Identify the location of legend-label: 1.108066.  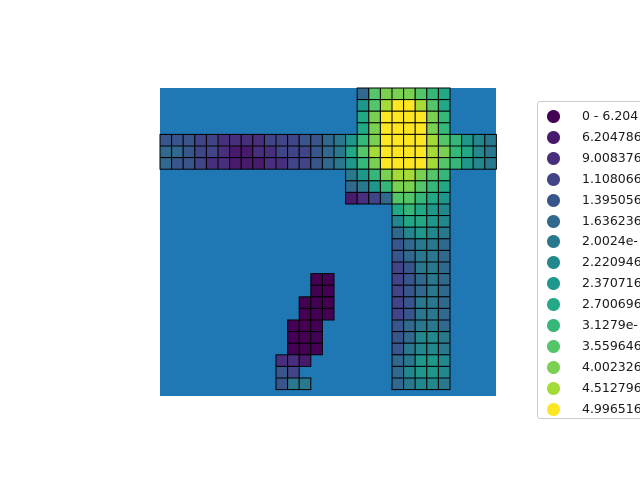
(611, 178).